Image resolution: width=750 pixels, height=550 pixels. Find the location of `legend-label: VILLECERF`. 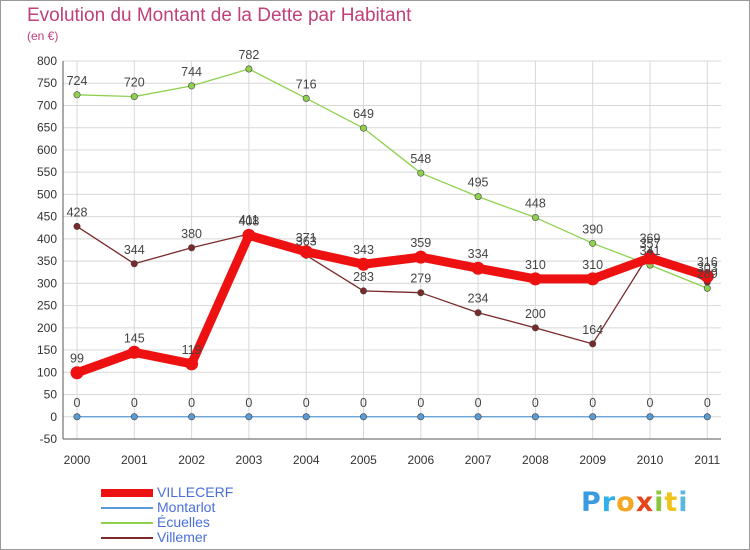

legend-label: VILLECERF is located at coordinates (195, 492).